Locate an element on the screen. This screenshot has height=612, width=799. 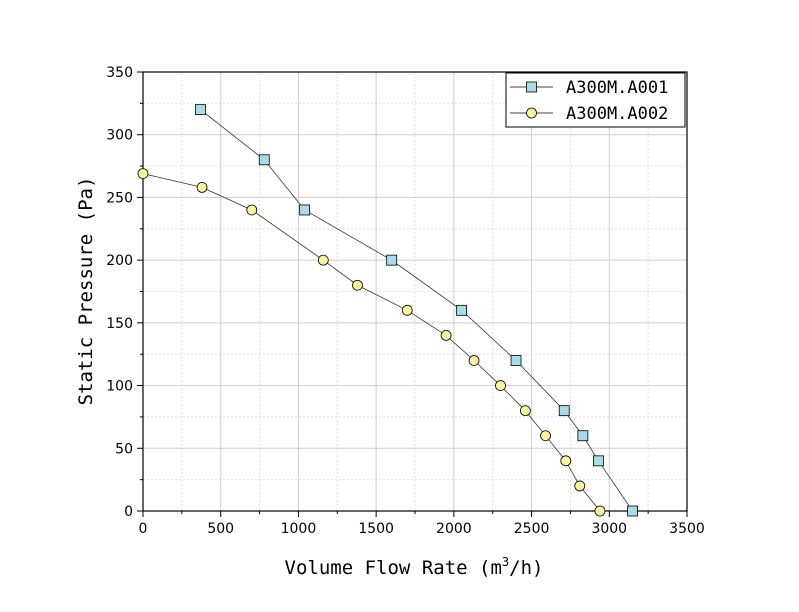
x-axis-title: Volume Flow Rate (m3/h) is located at coordinates (414, 567).